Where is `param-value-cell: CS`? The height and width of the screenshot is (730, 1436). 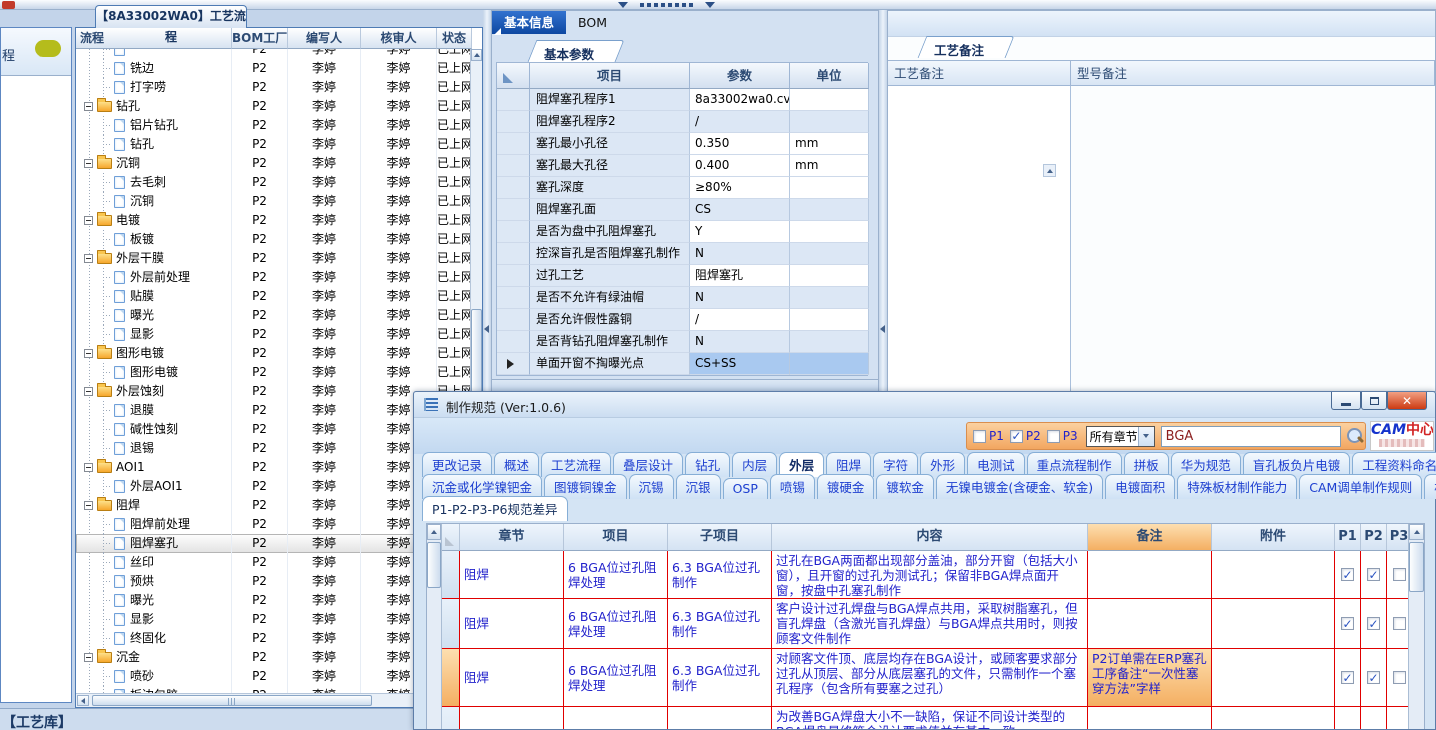
param-value-cell: CS is located at coordinates (740, 210).